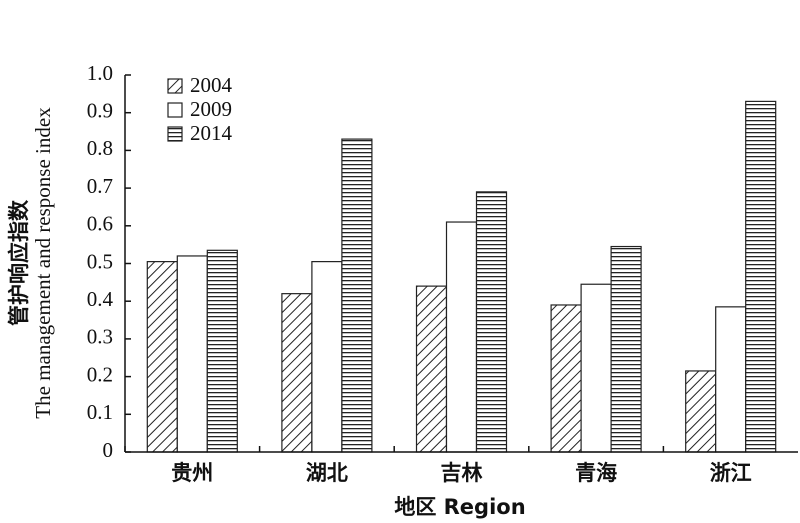 The height and width of the screenshot is (523, 800). I want to click on y-tick-label: 0.3, so click(100, 337).